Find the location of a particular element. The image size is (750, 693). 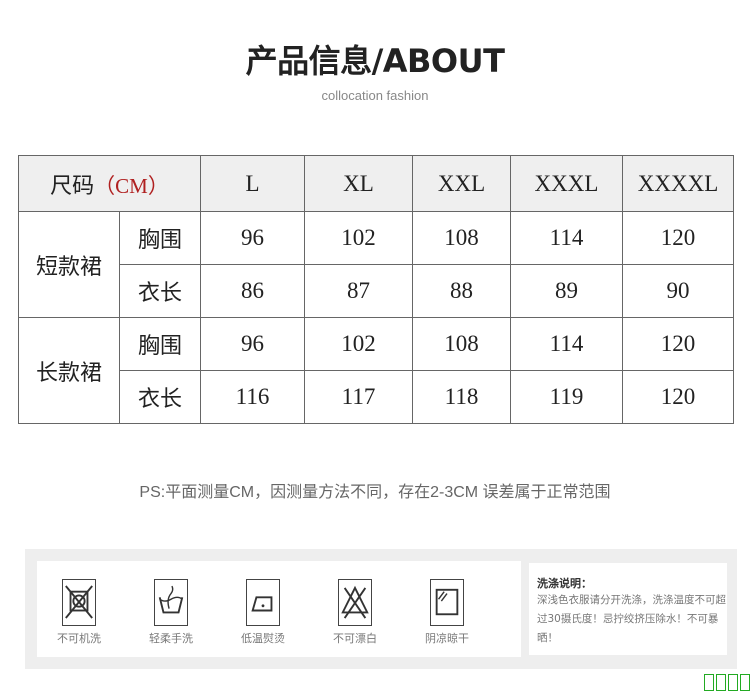

no-machine-wash-icon is located at coordinates (79, 602).